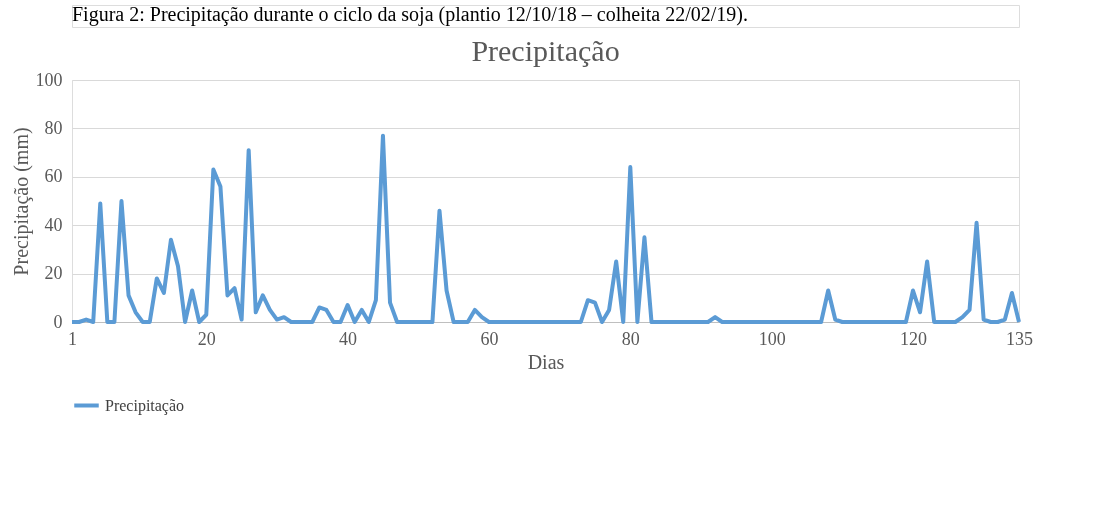  What do you see at coordinates (1019, 338) in the screenshot?
I see `x-tick-label: 135` at bounding box center [1019, 338].